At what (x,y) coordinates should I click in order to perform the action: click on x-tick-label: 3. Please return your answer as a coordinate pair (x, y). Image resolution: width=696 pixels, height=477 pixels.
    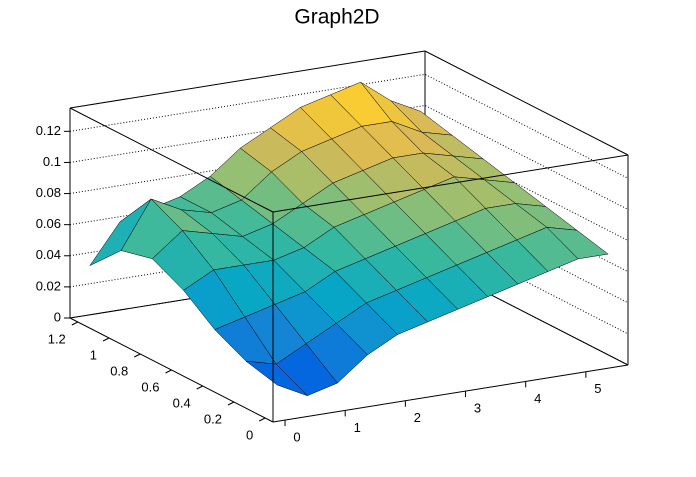
    Looking at the image, I should click on (477, 408).